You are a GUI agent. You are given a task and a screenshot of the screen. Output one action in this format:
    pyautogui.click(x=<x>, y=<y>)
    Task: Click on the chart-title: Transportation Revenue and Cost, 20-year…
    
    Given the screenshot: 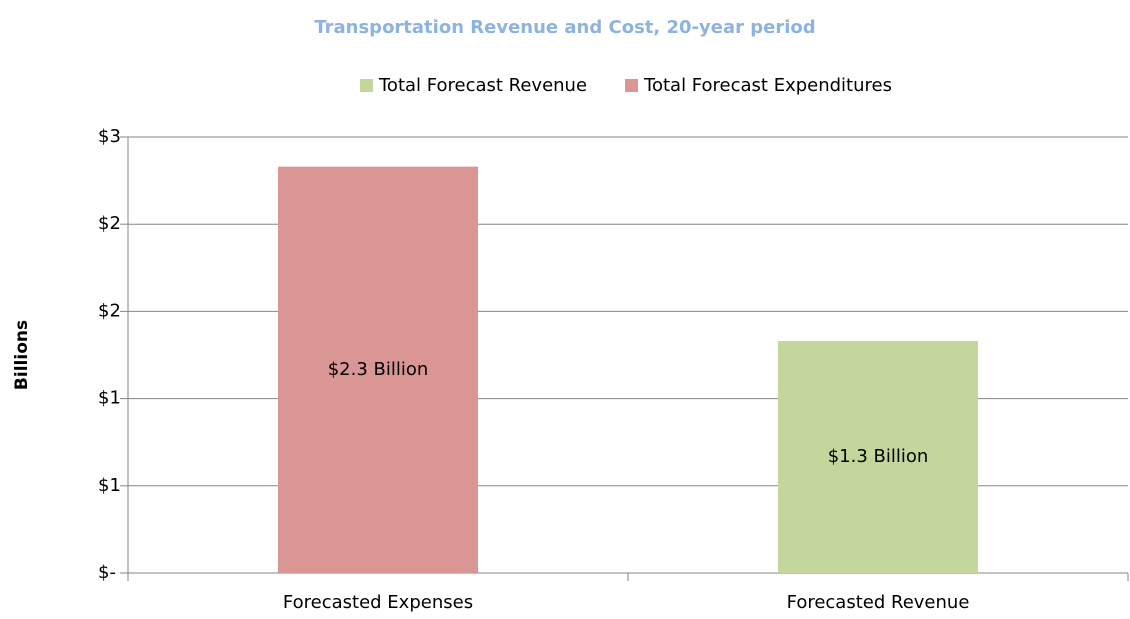 What is the action you would take?
    pyautogui.click(x=564, y=27)
    